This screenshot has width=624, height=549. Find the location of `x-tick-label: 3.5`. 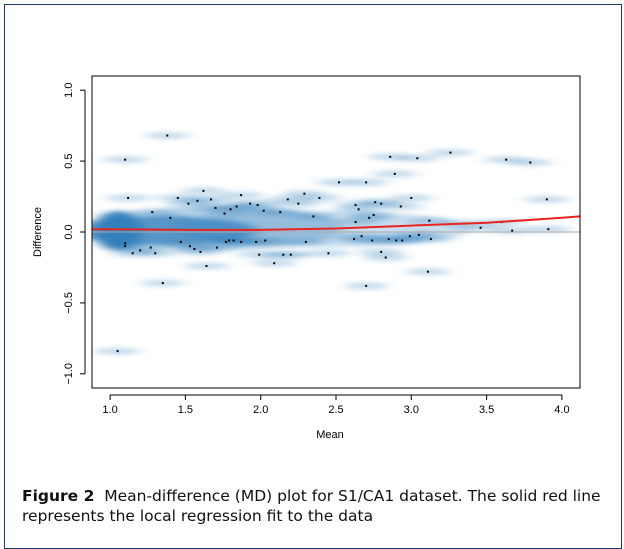

x-tick-label: 3.5 is located at coordinates (486, 410).